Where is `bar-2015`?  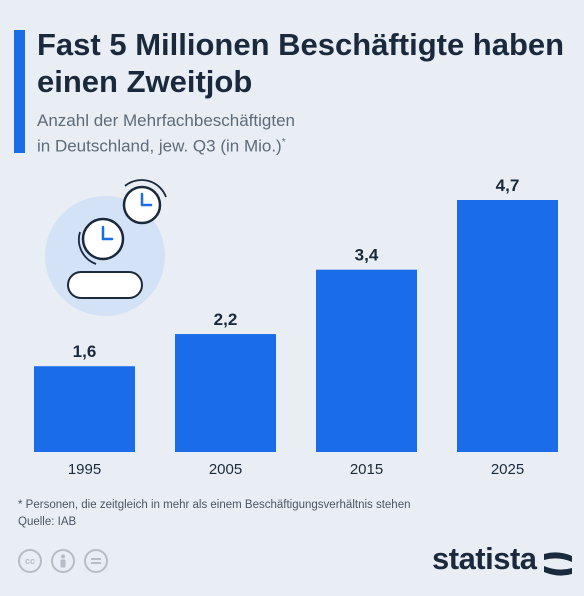
bar-2015 is located at coordinates (366, 360).